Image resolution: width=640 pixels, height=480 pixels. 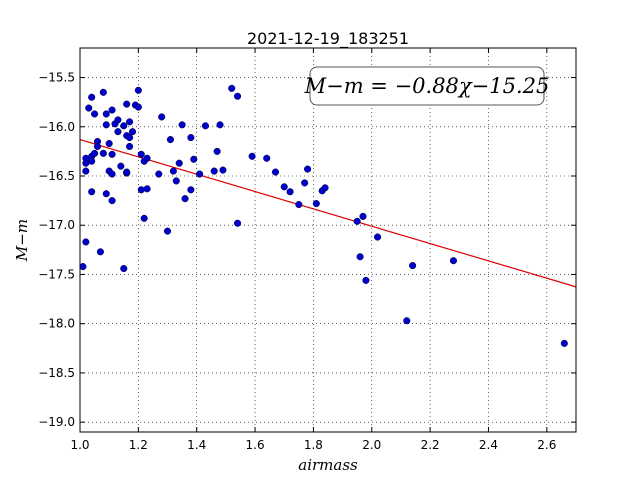 What do you see at coordinates (430, 445) in the screenshot?
I see `x-tick-label: 2.2` at bounding box center [430, 445].